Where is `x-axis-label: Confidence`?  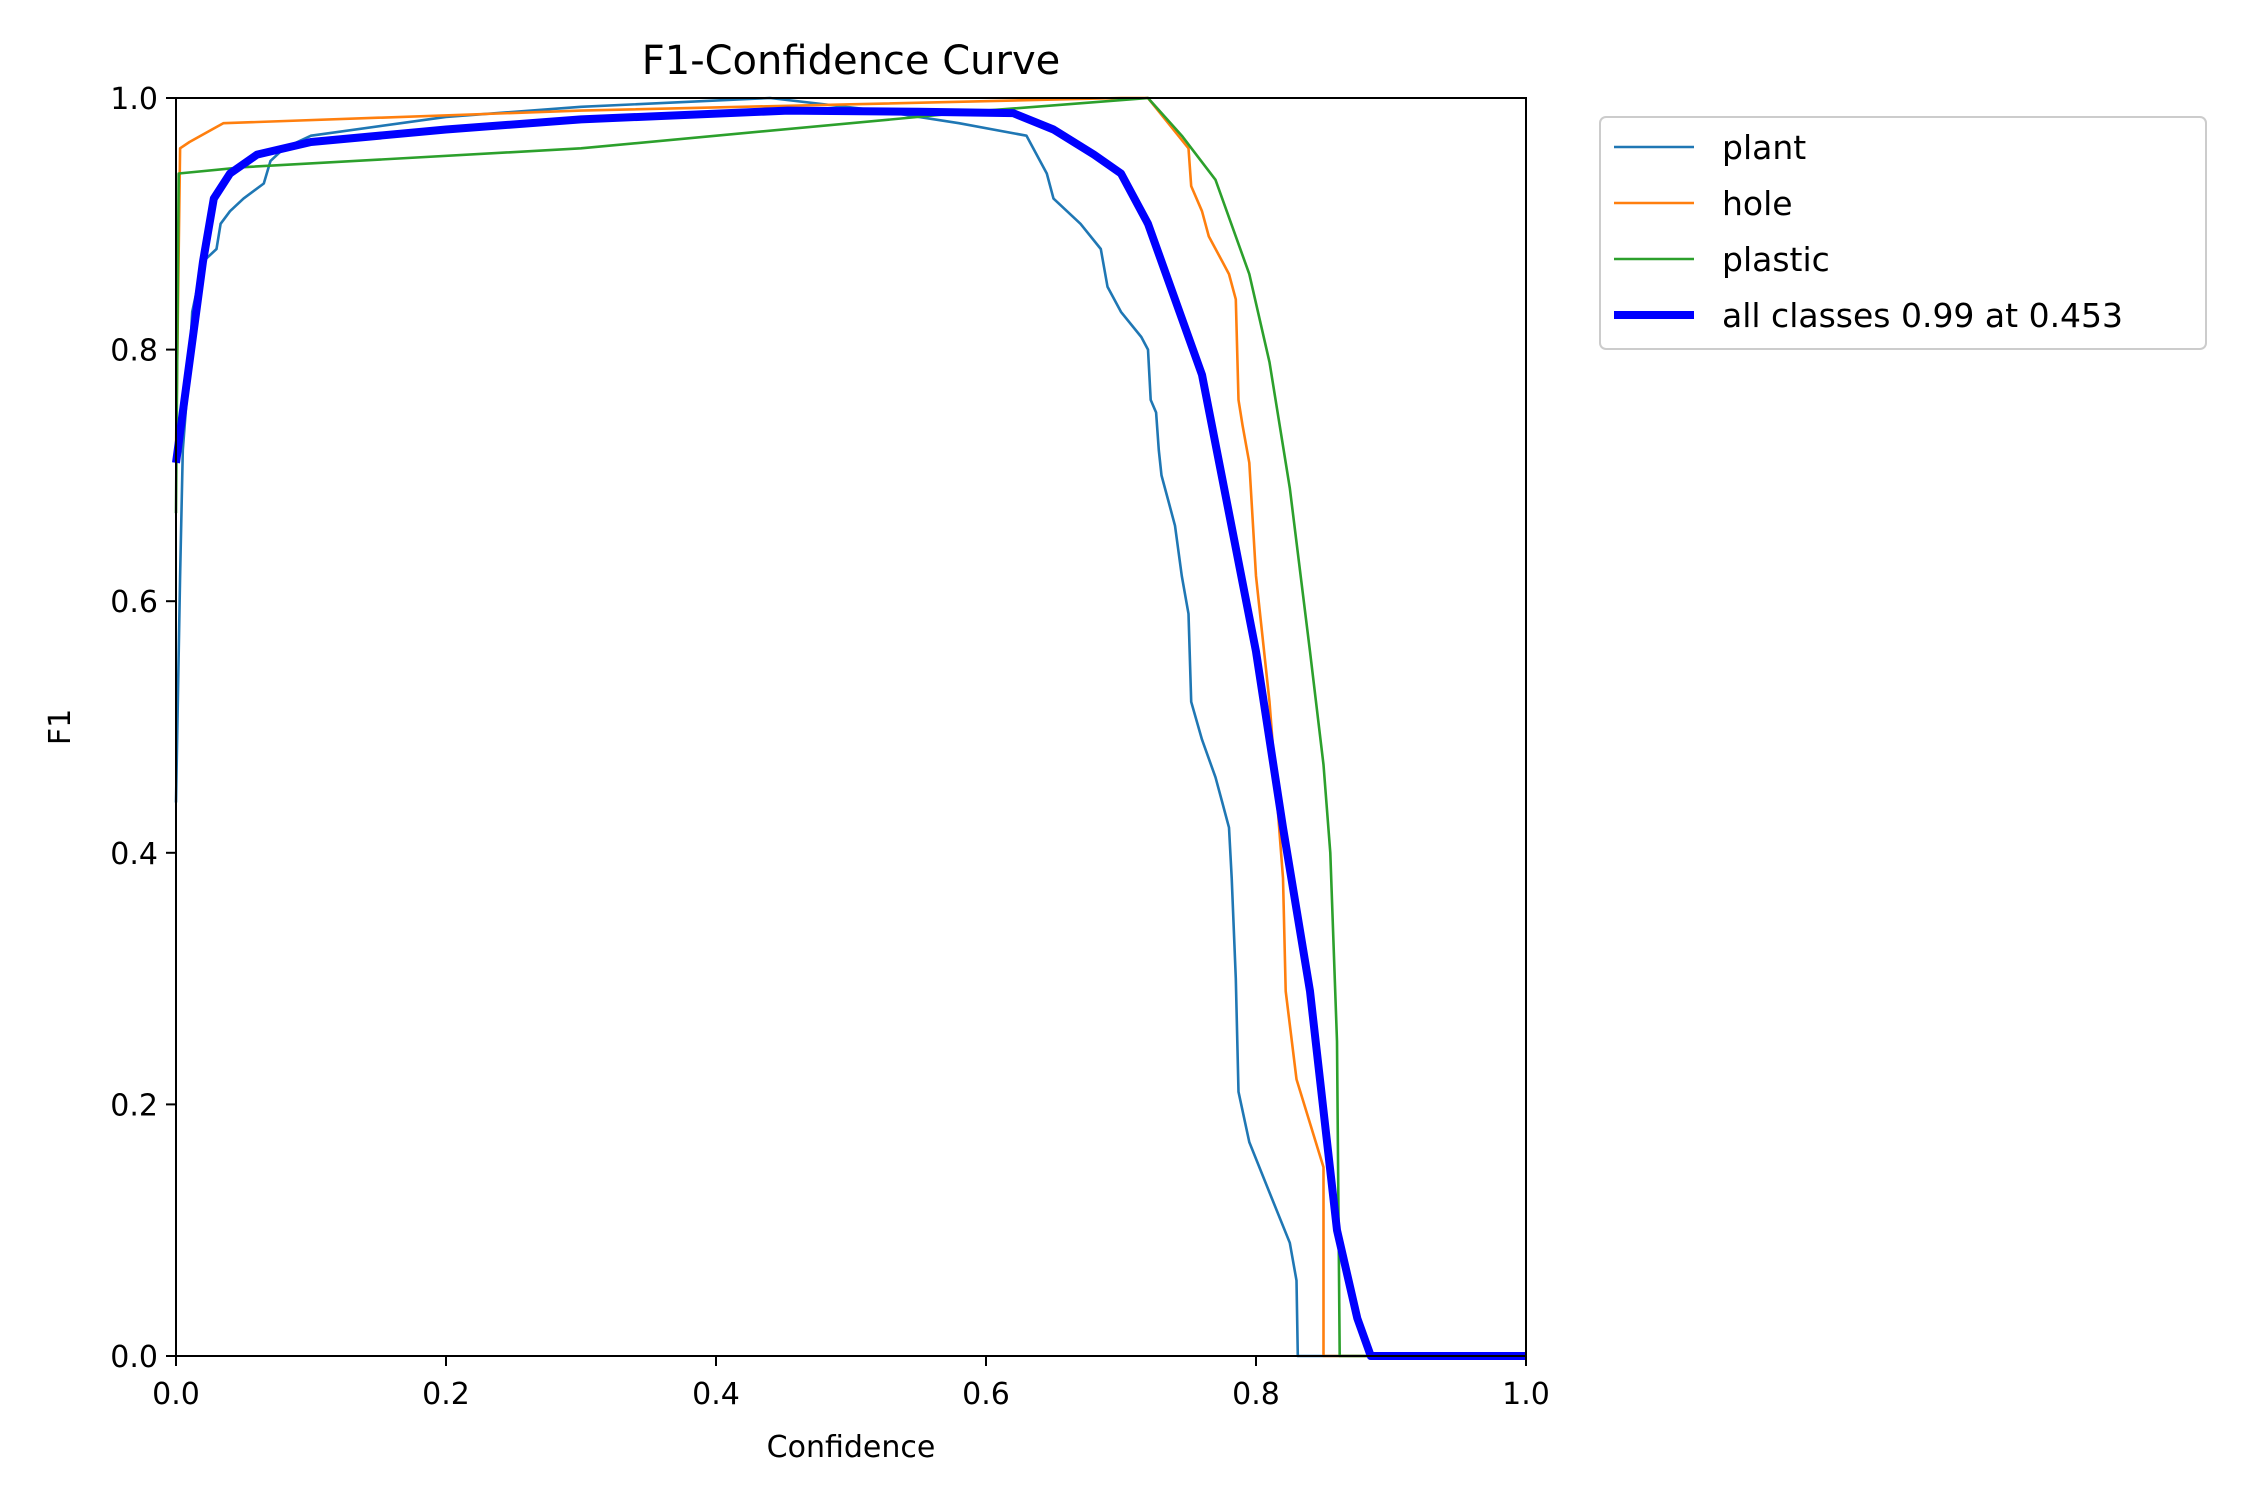
x-axis-label: Confidence is located at coordinates (851, 1447).